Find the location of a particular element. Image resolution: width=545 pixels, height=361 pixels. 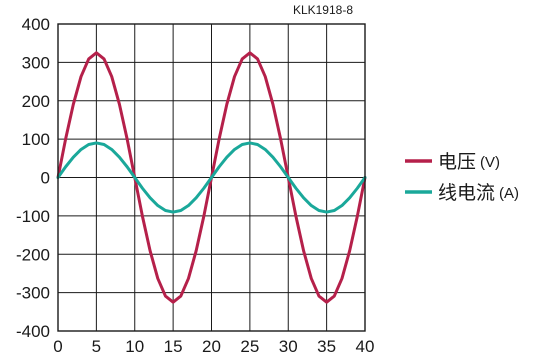

y-tick-label: -300 is located at coordinates (33, 293).